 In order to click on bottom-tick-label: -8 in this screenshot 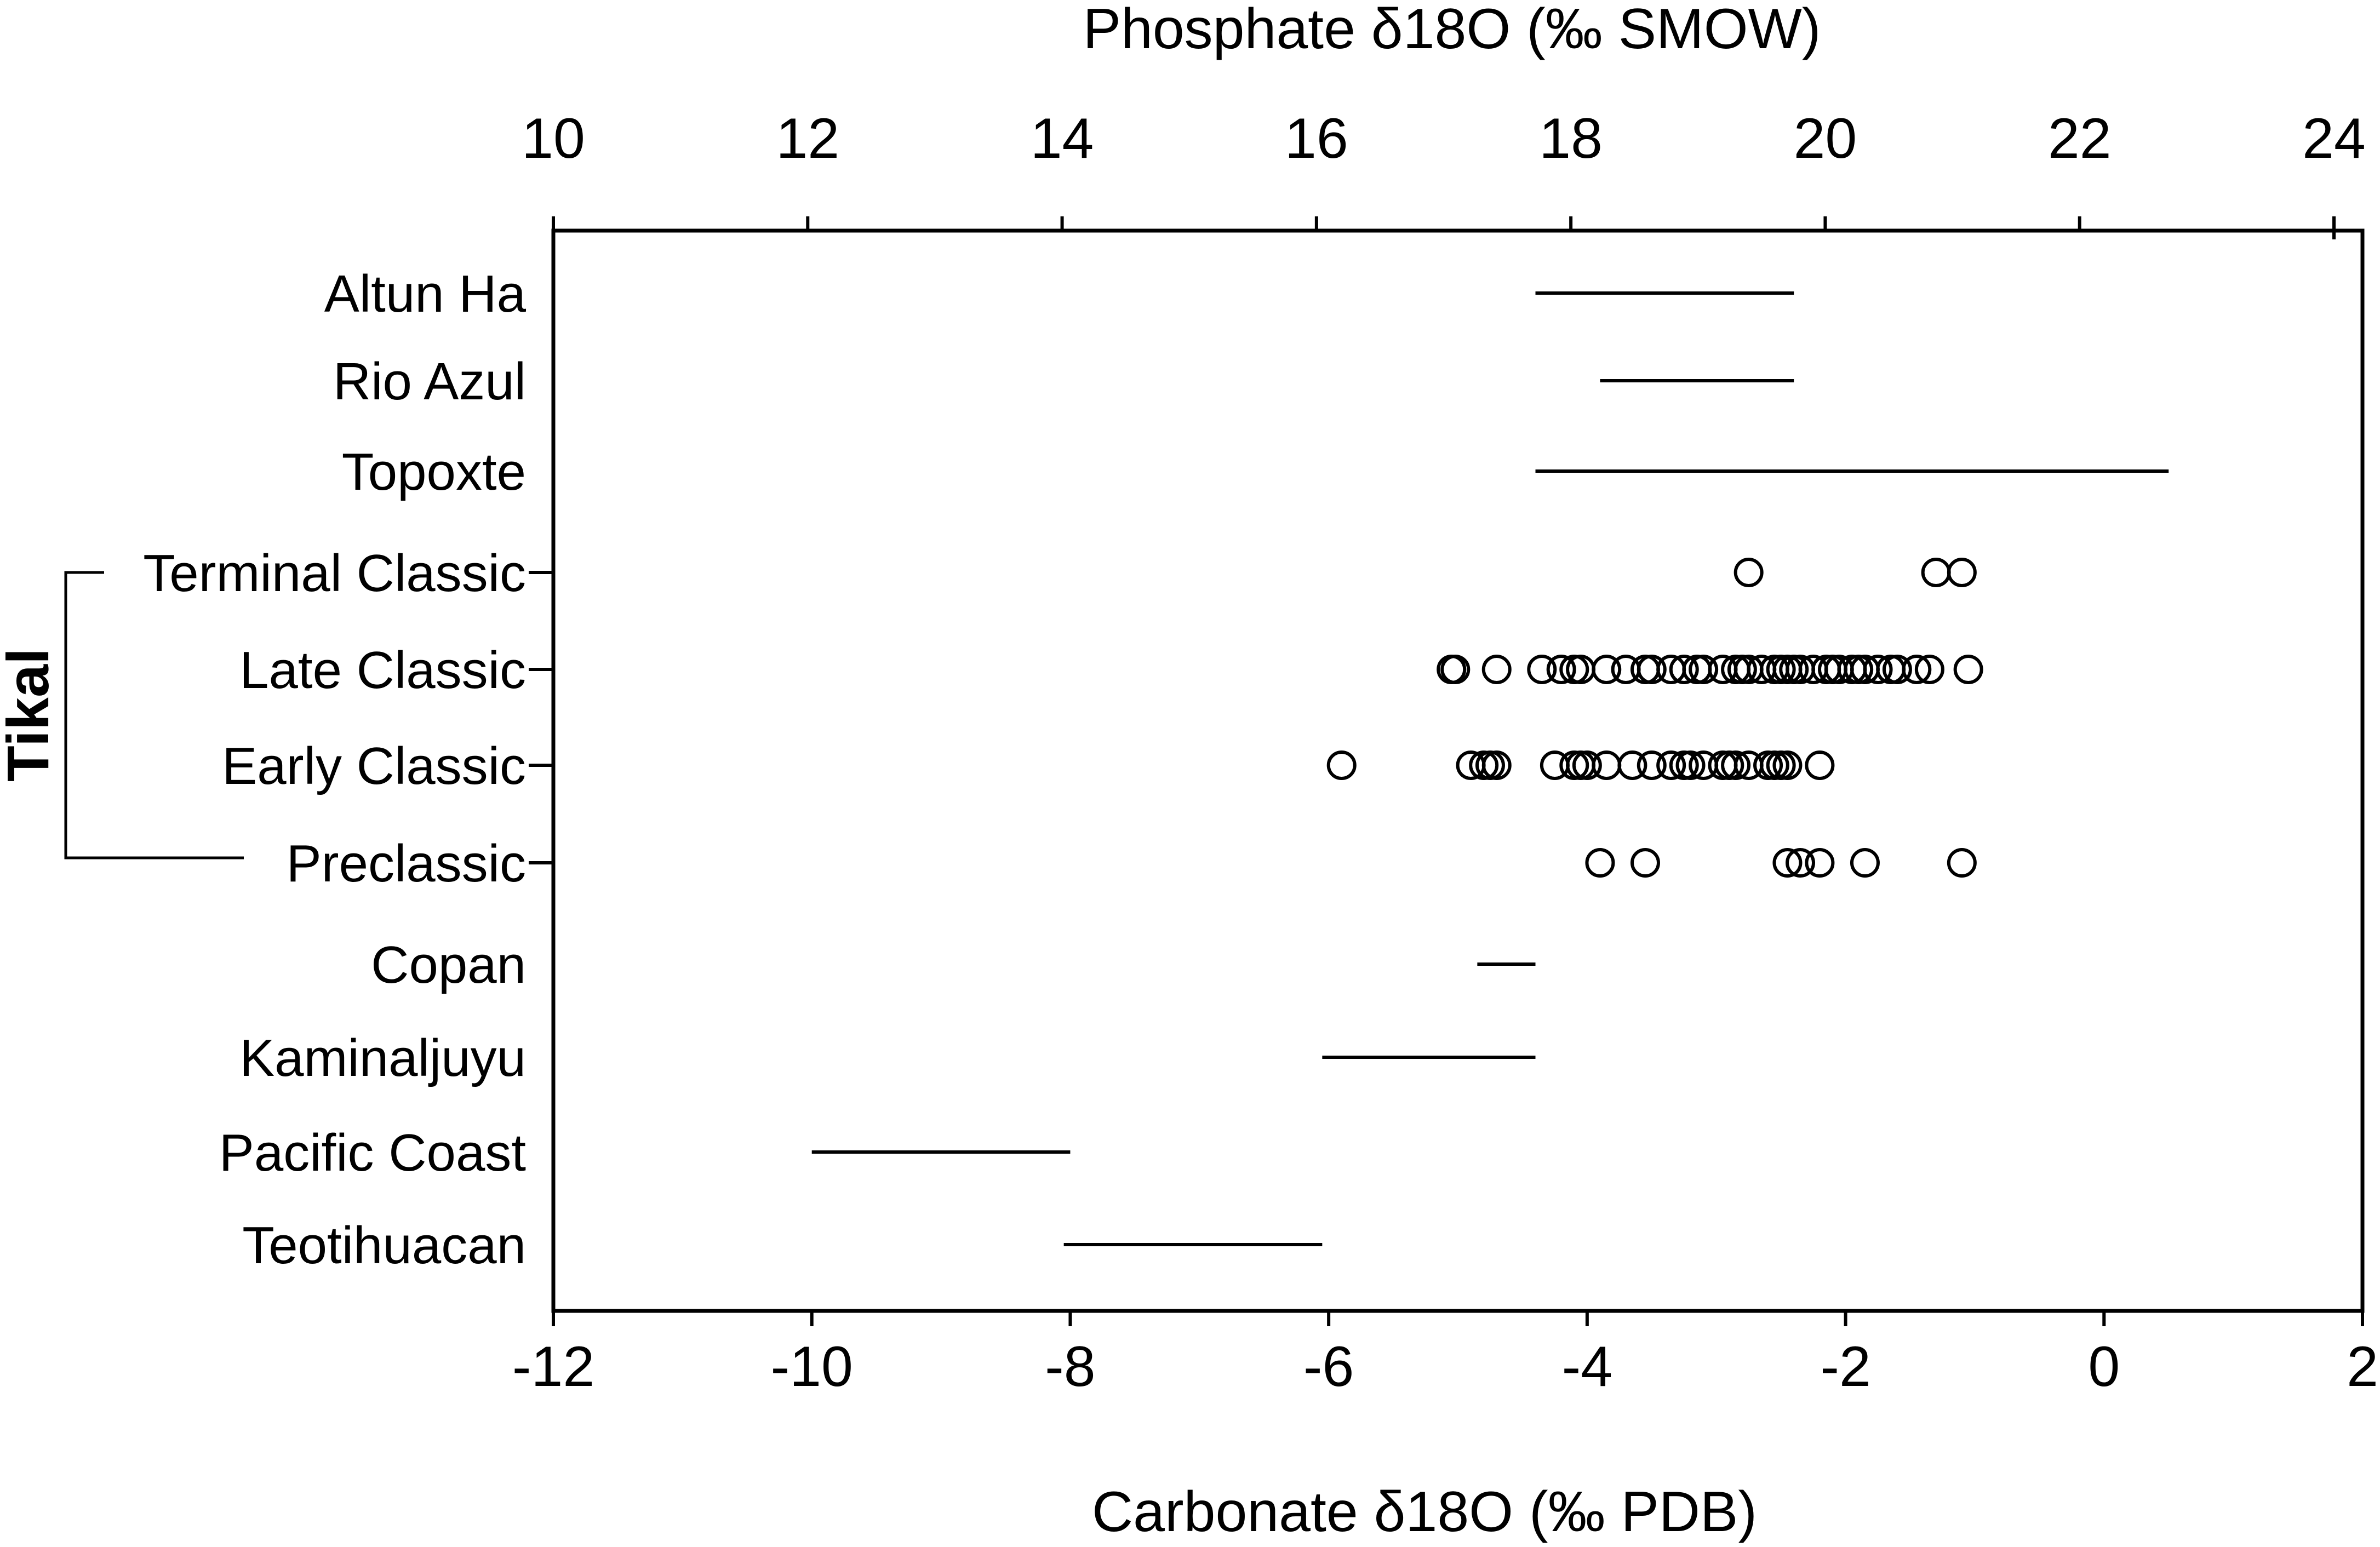, I will do `click(1070, 1367)`.